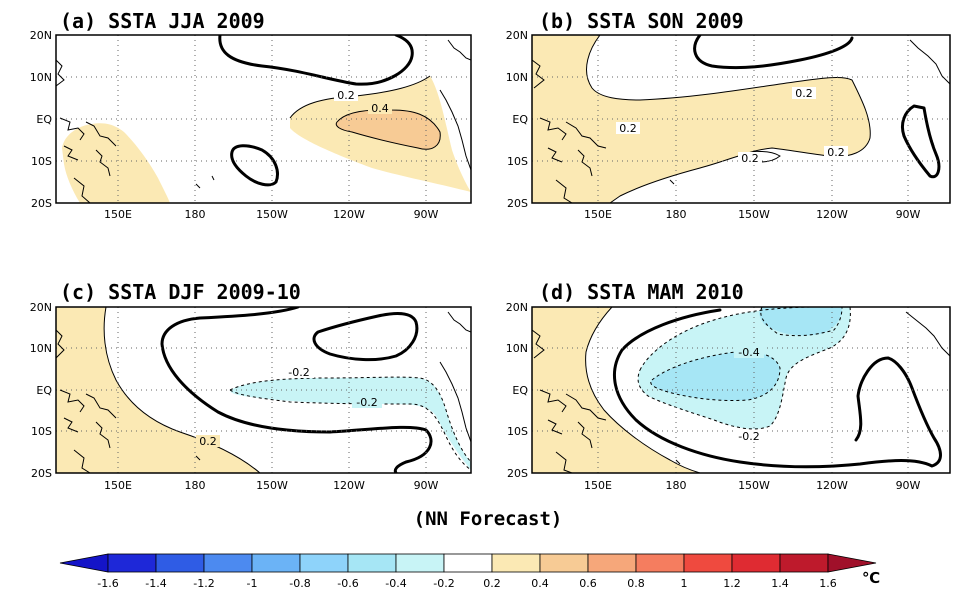 The height and width of the screenshot is (603, 967). I want to click on panel-b-zero-contour-north, so click(773, 52).